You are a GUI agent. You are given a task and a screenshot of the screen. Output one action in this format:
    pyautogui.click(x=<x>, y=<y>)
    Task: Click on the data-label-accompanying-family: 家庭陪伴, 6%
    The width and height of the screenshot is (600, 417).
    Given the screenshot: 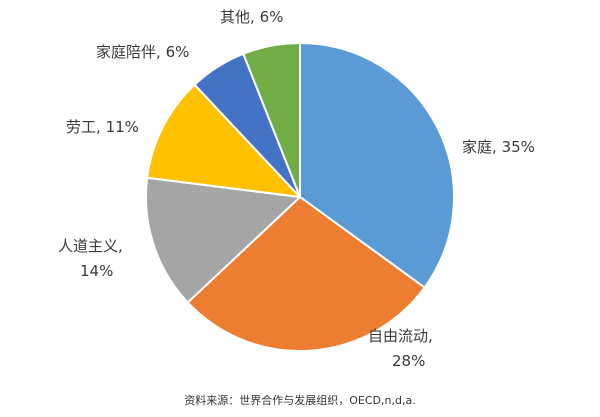 What is the action you would take?
    pyautogui.click(x=142, y=52)
    